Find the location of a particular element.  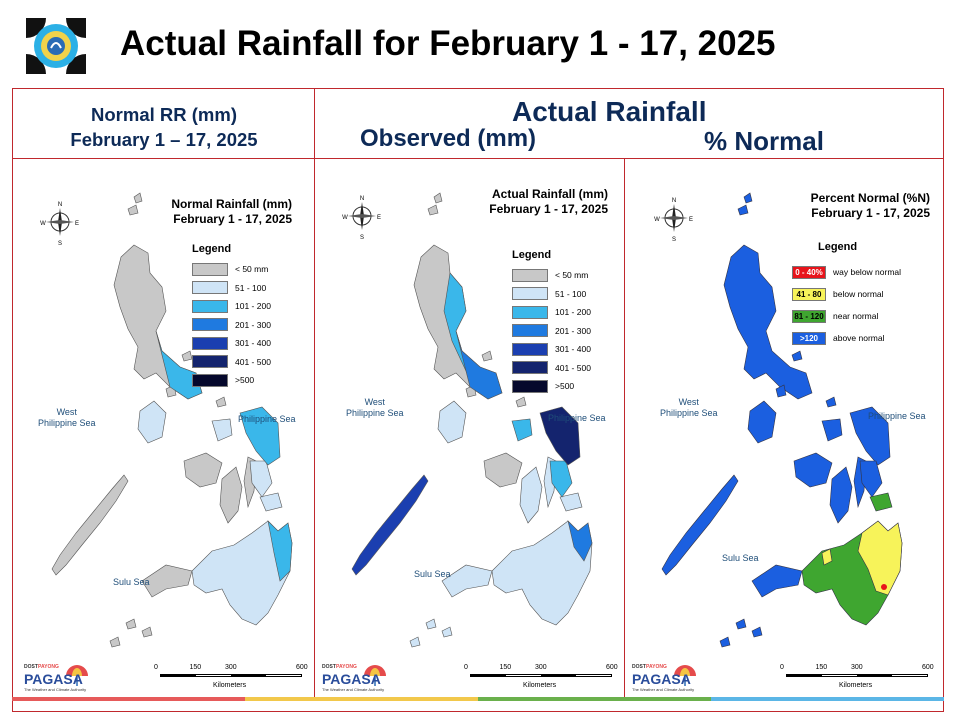

legend-label: 301 - 400 is located at coordinates (573, 349).